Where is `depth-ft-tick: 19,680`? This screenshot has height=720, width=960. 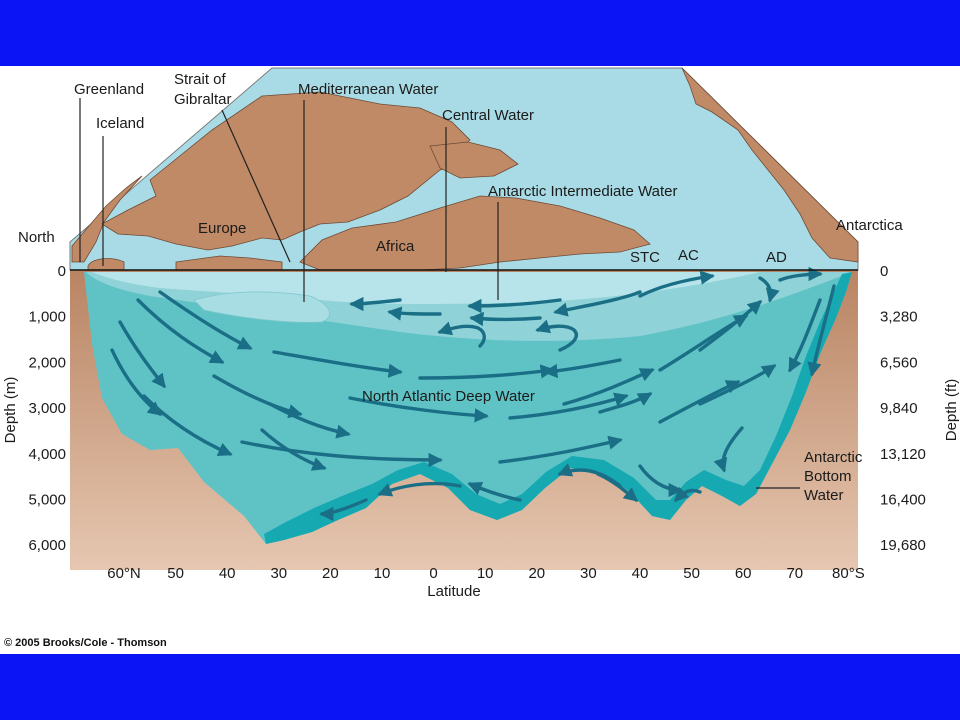 depth-ft-tick: 19,680 is located at coordinates (903, 545).